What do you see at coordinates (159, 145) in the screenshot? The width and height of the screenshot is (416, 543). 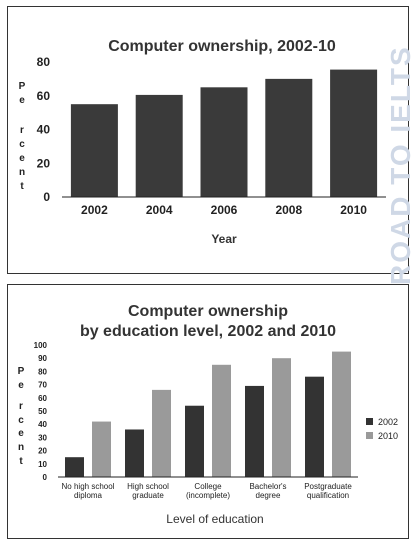 I see `bar-2004` at bounding box center [159, 145].